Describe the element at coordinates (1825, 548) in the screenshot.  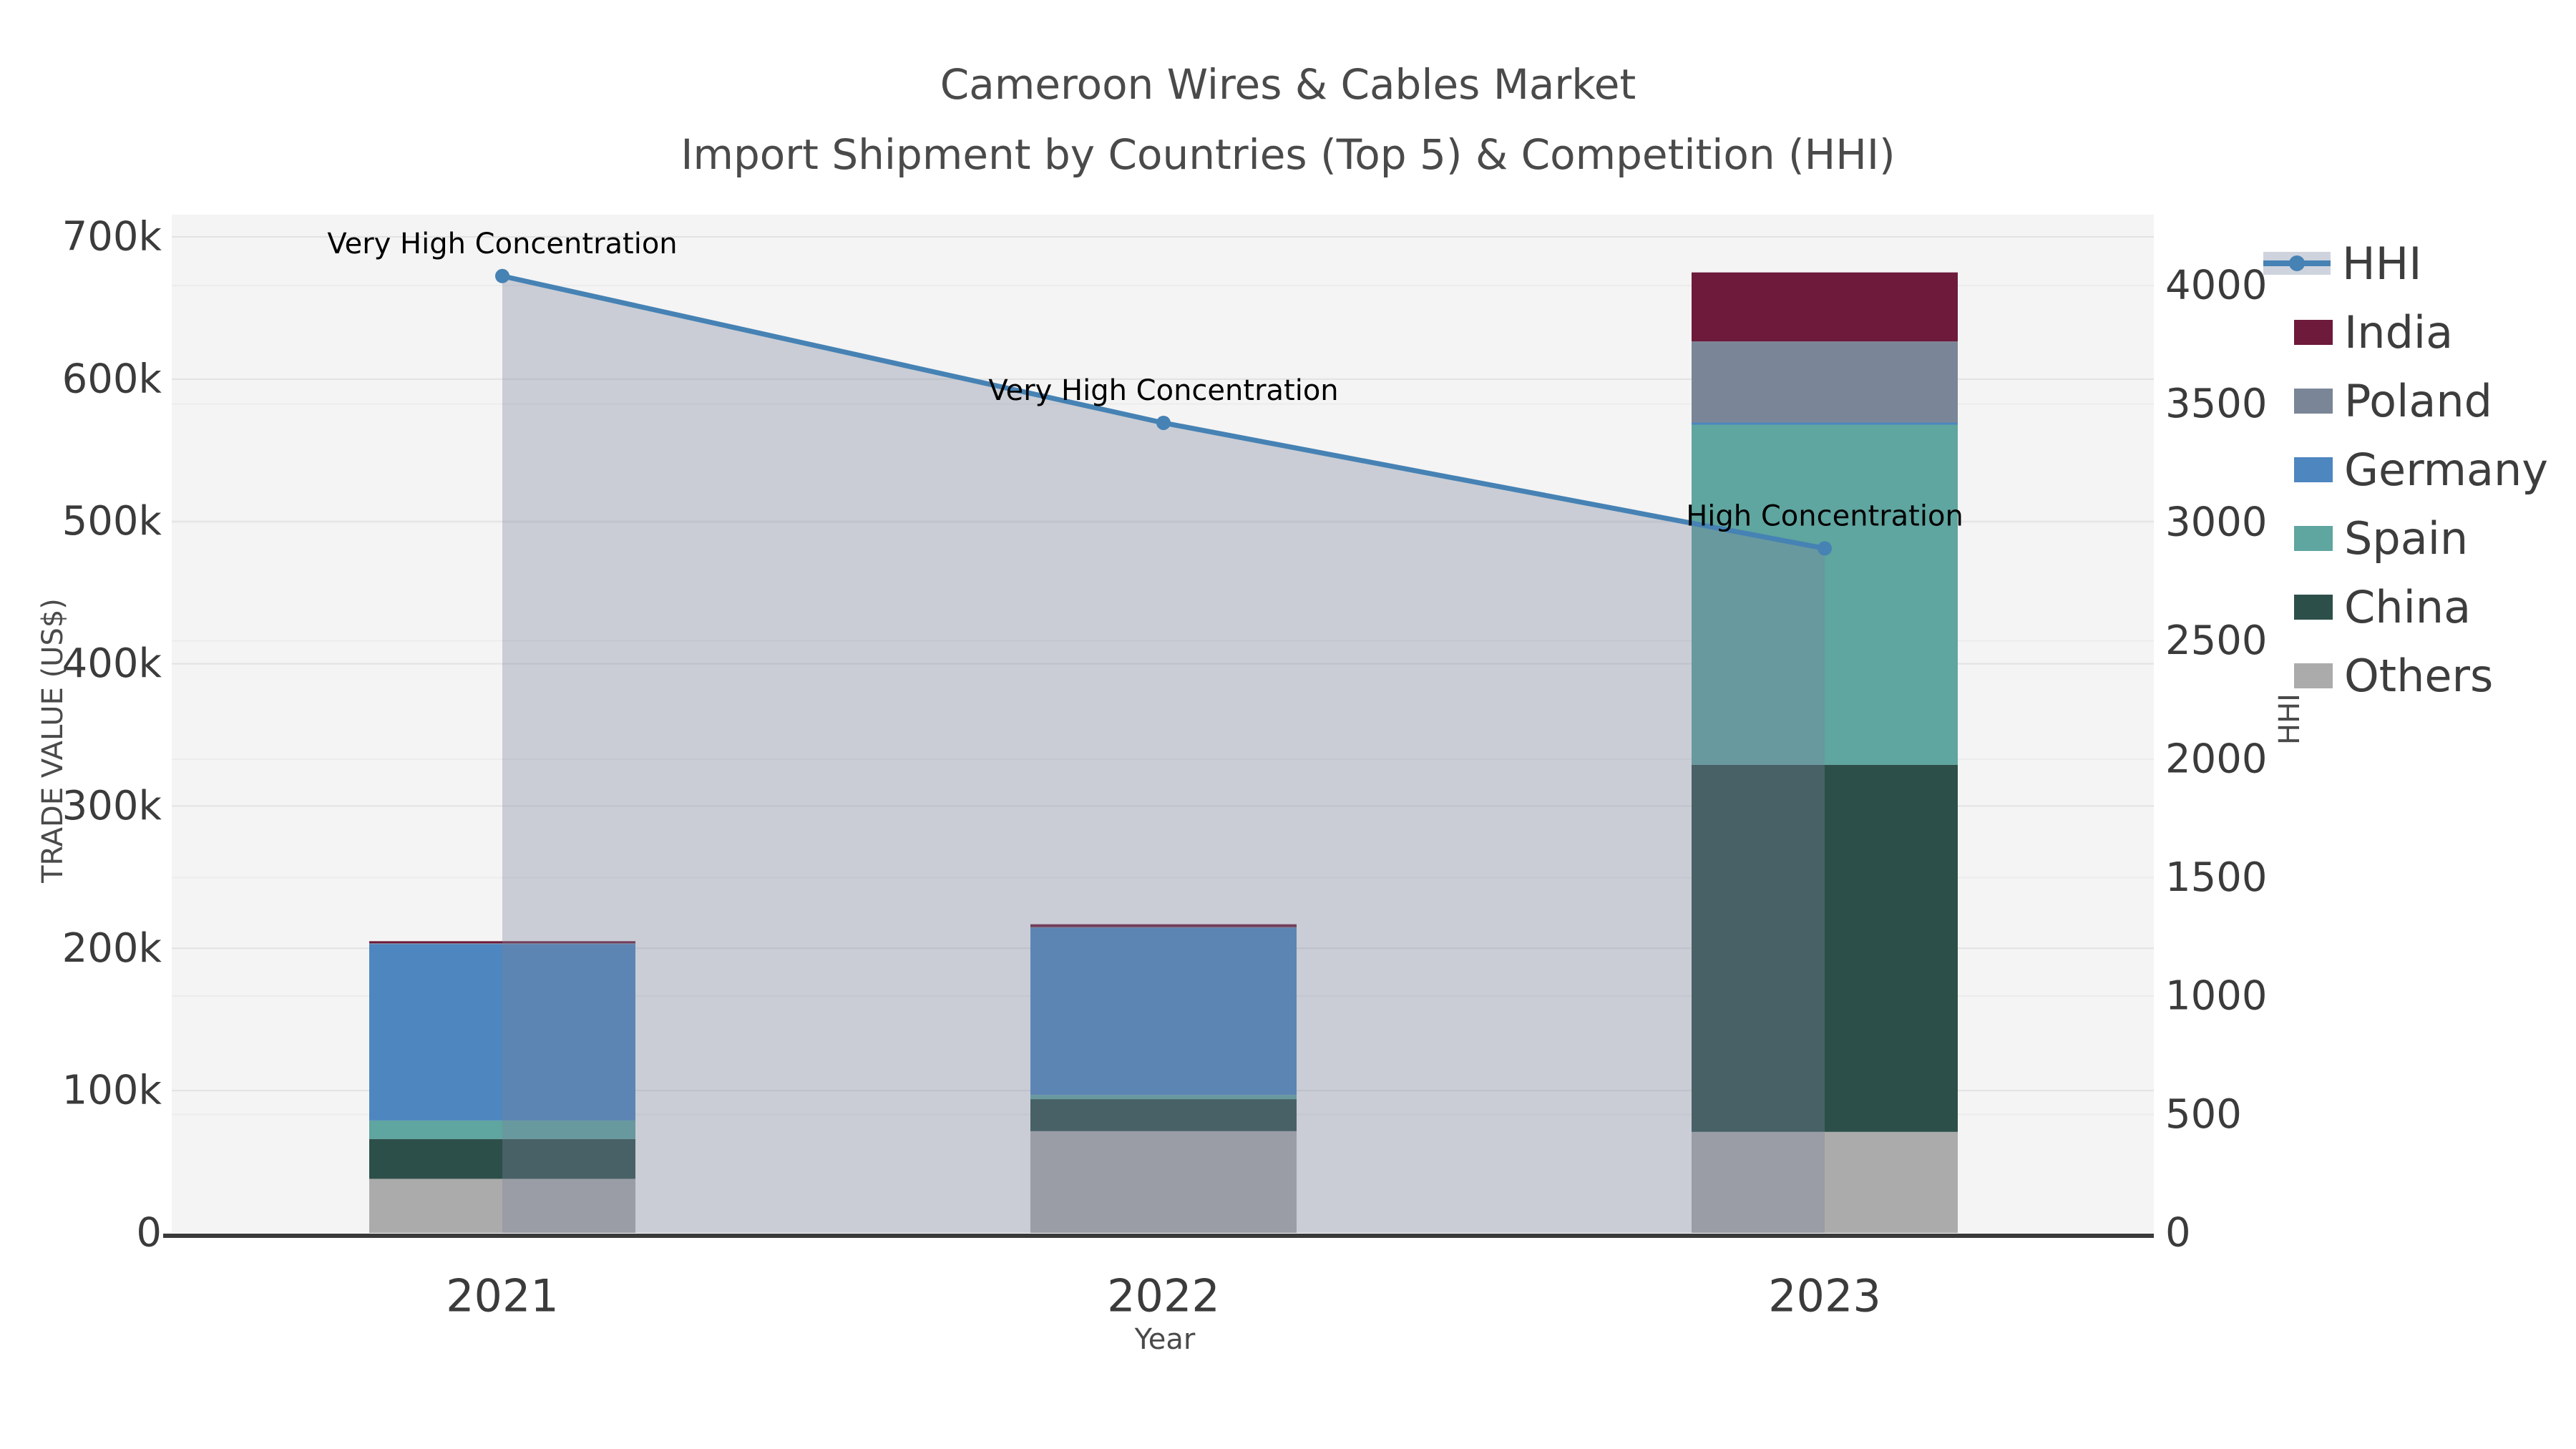
I see `hhi-marker-2023` at that location.